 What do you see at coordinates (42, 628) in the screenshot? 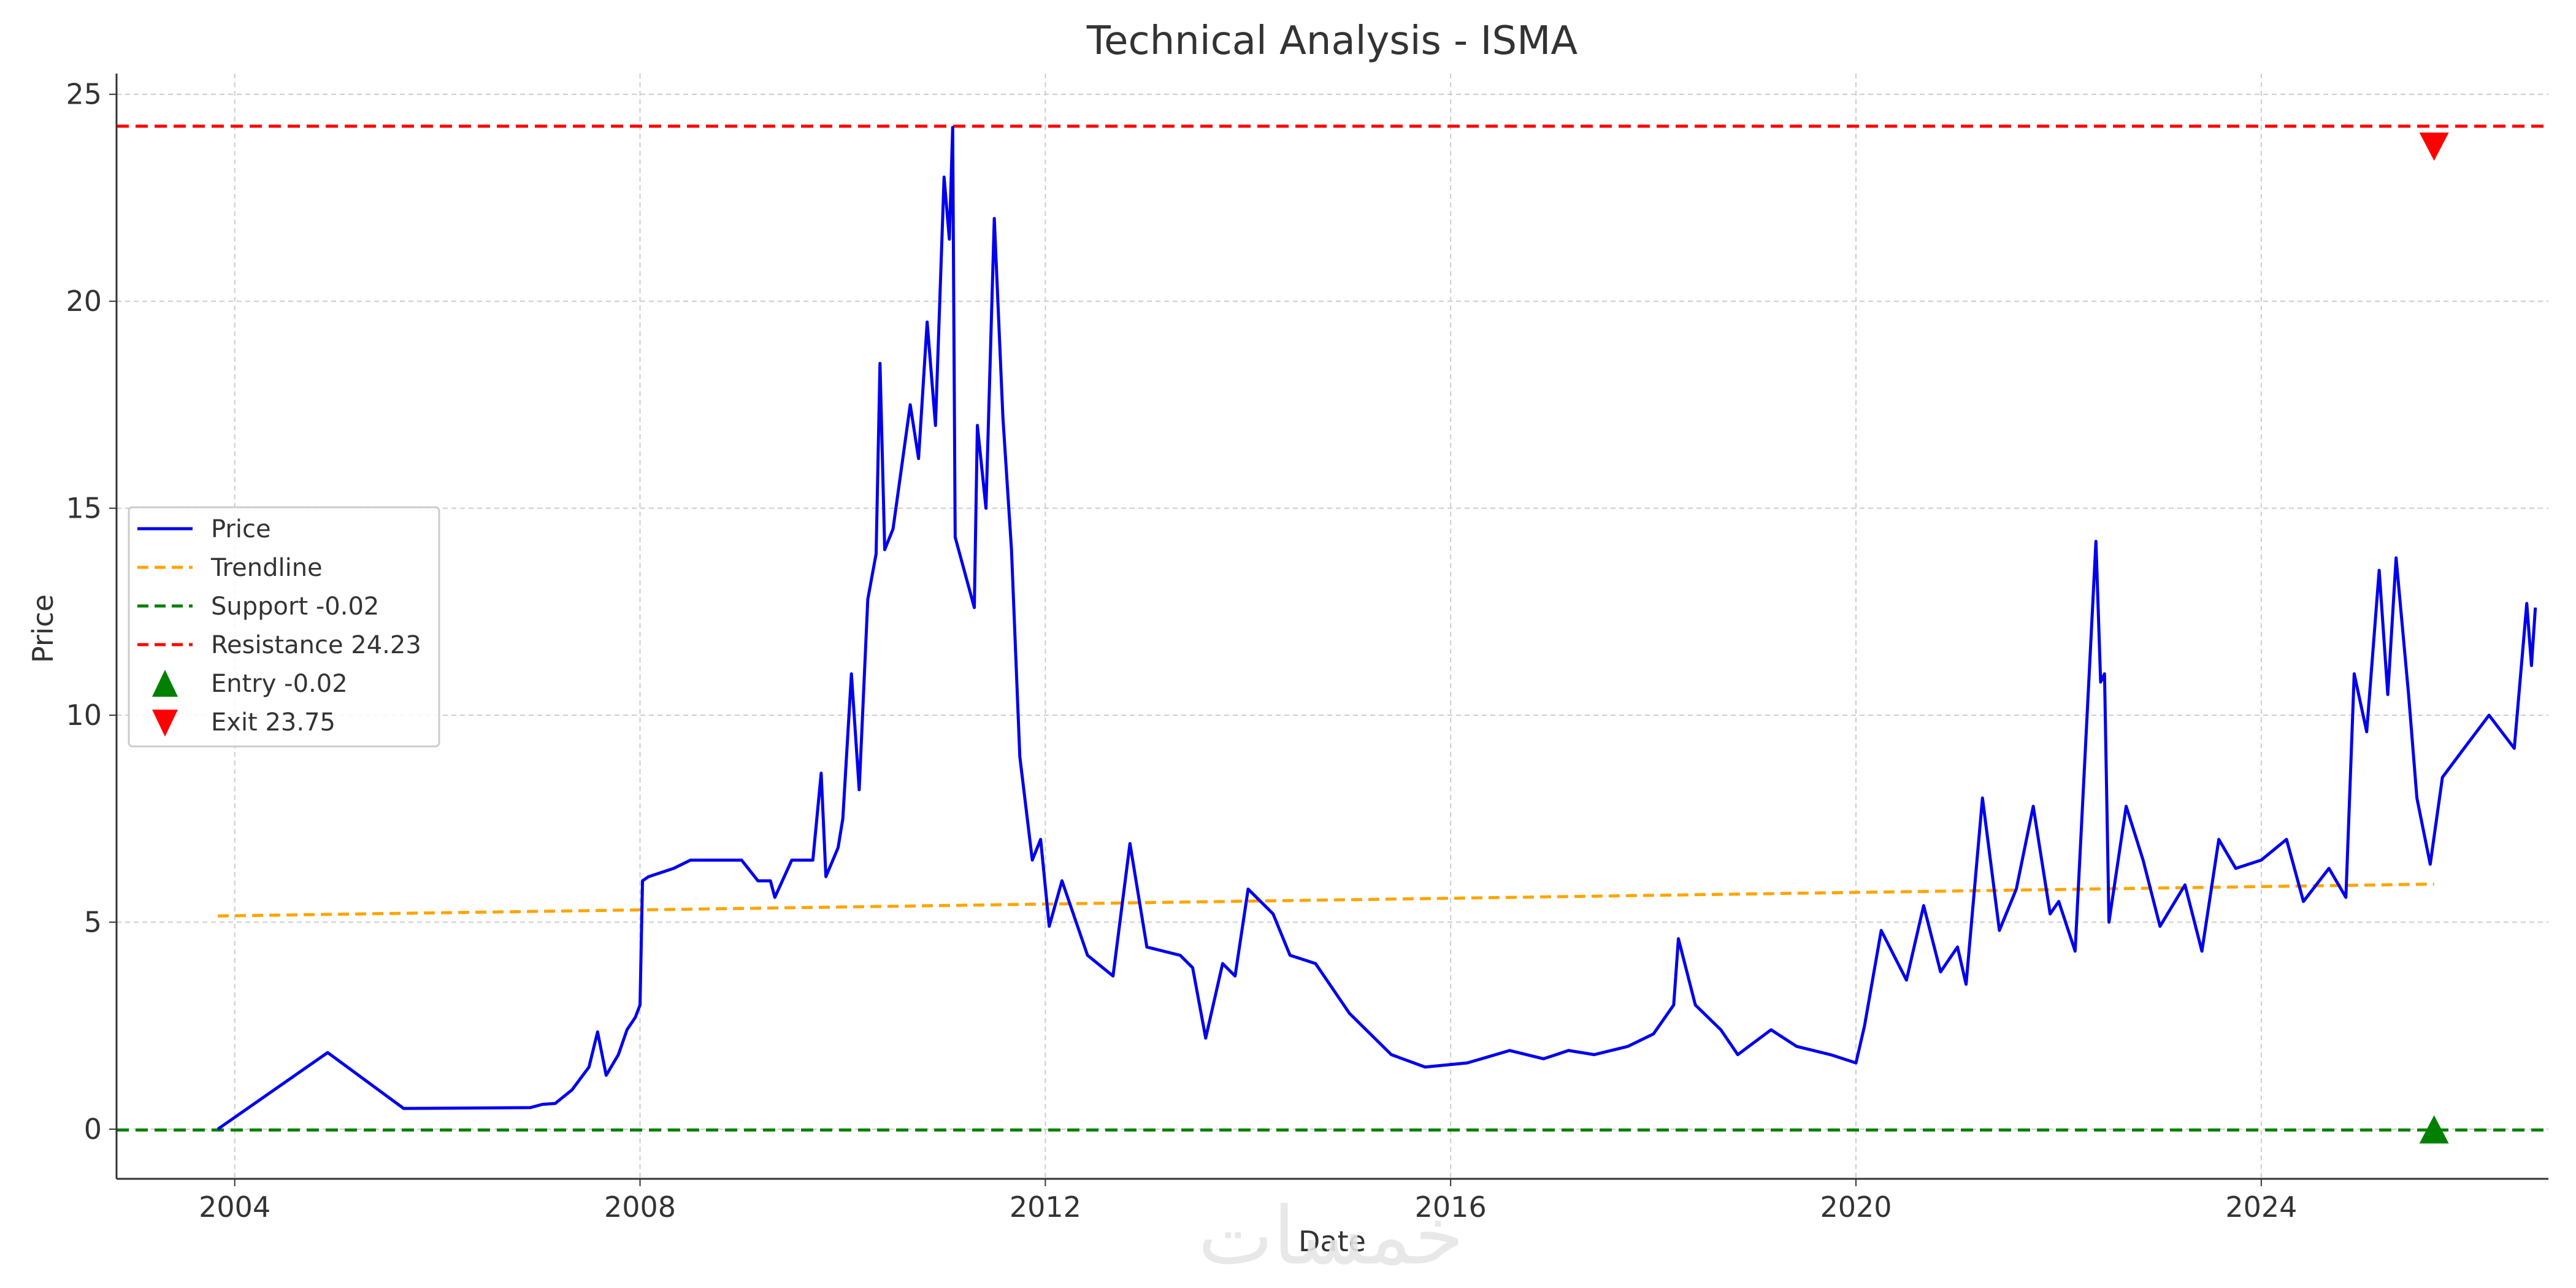
I see `y-axis-label: Price` at bounding box center [42, 628].